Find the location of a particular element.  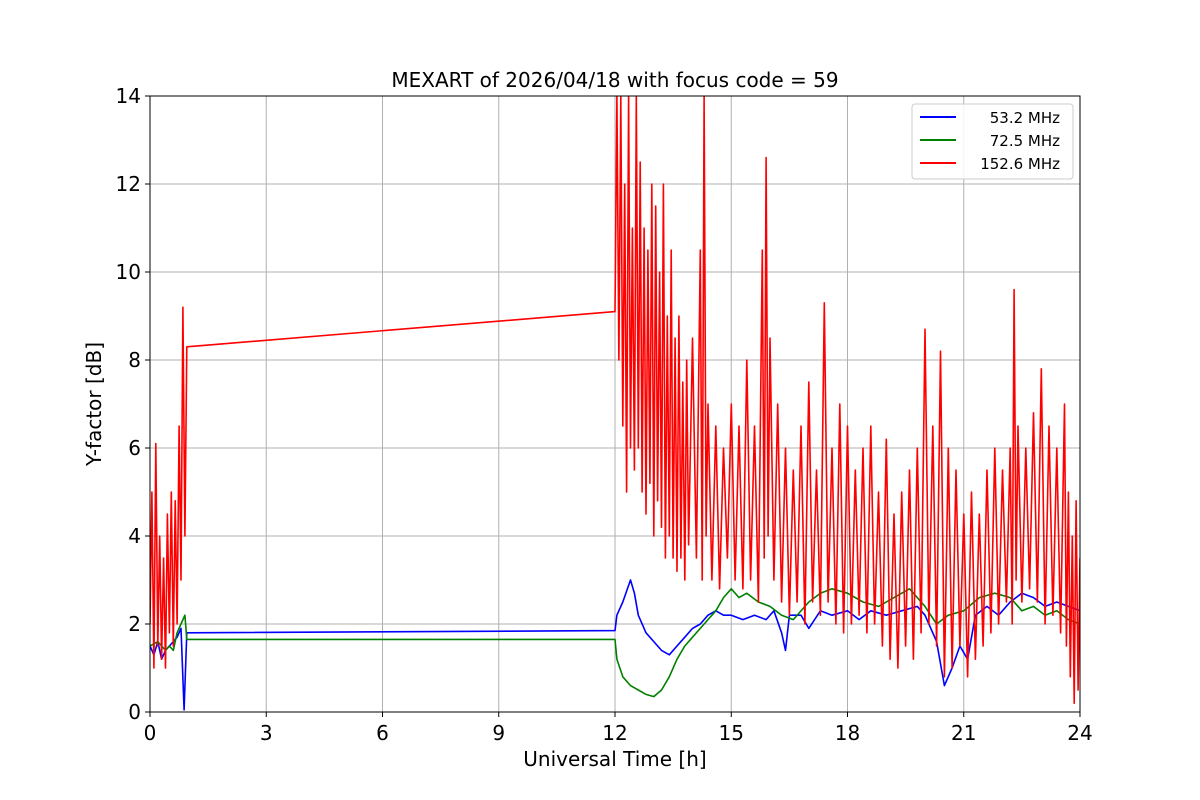

legend-box is located at coordinates (992, 141).